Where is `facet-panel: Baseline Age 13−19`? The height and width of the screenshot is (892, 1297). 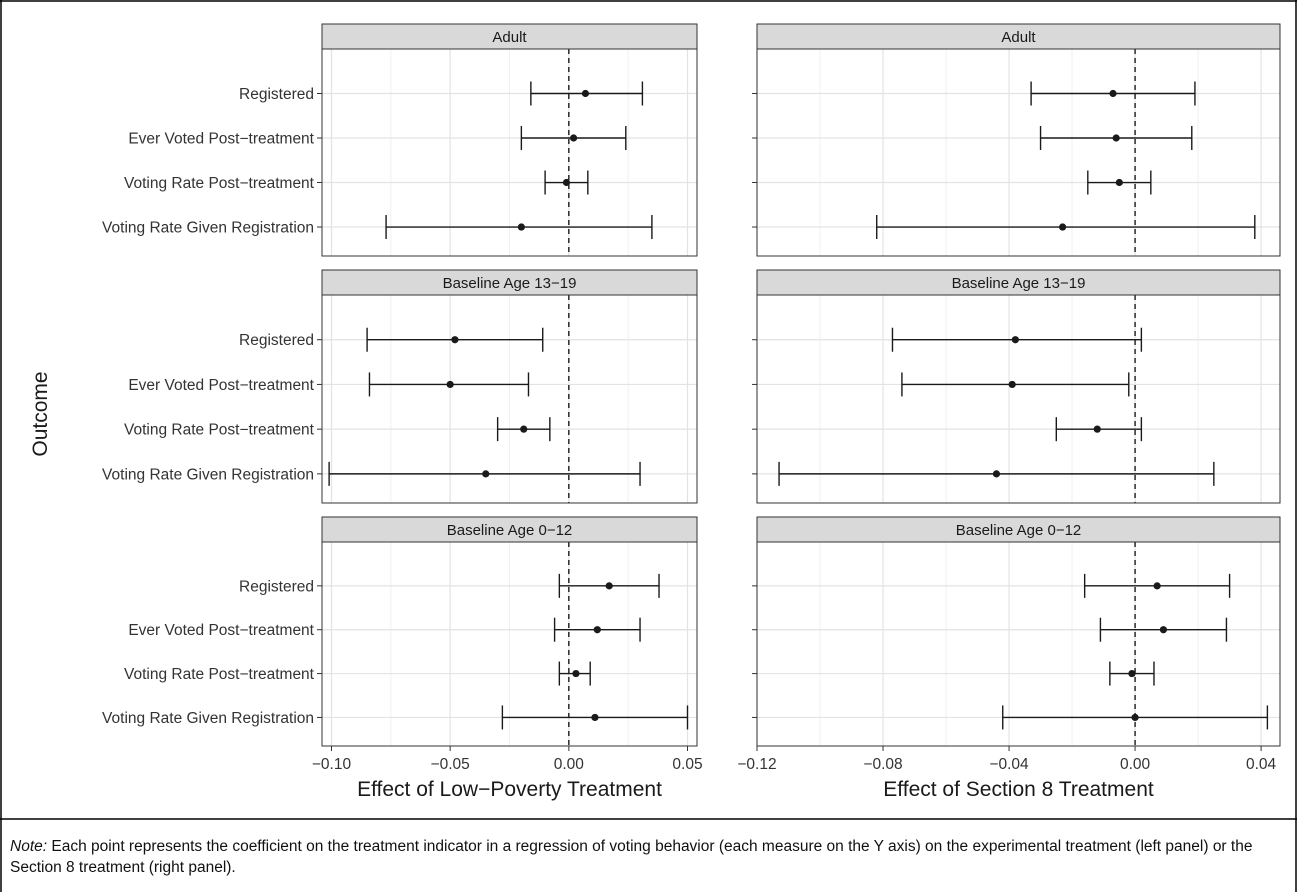
facet-panel: Baseline Age 13−19 is located at coordinates (1016, 386).